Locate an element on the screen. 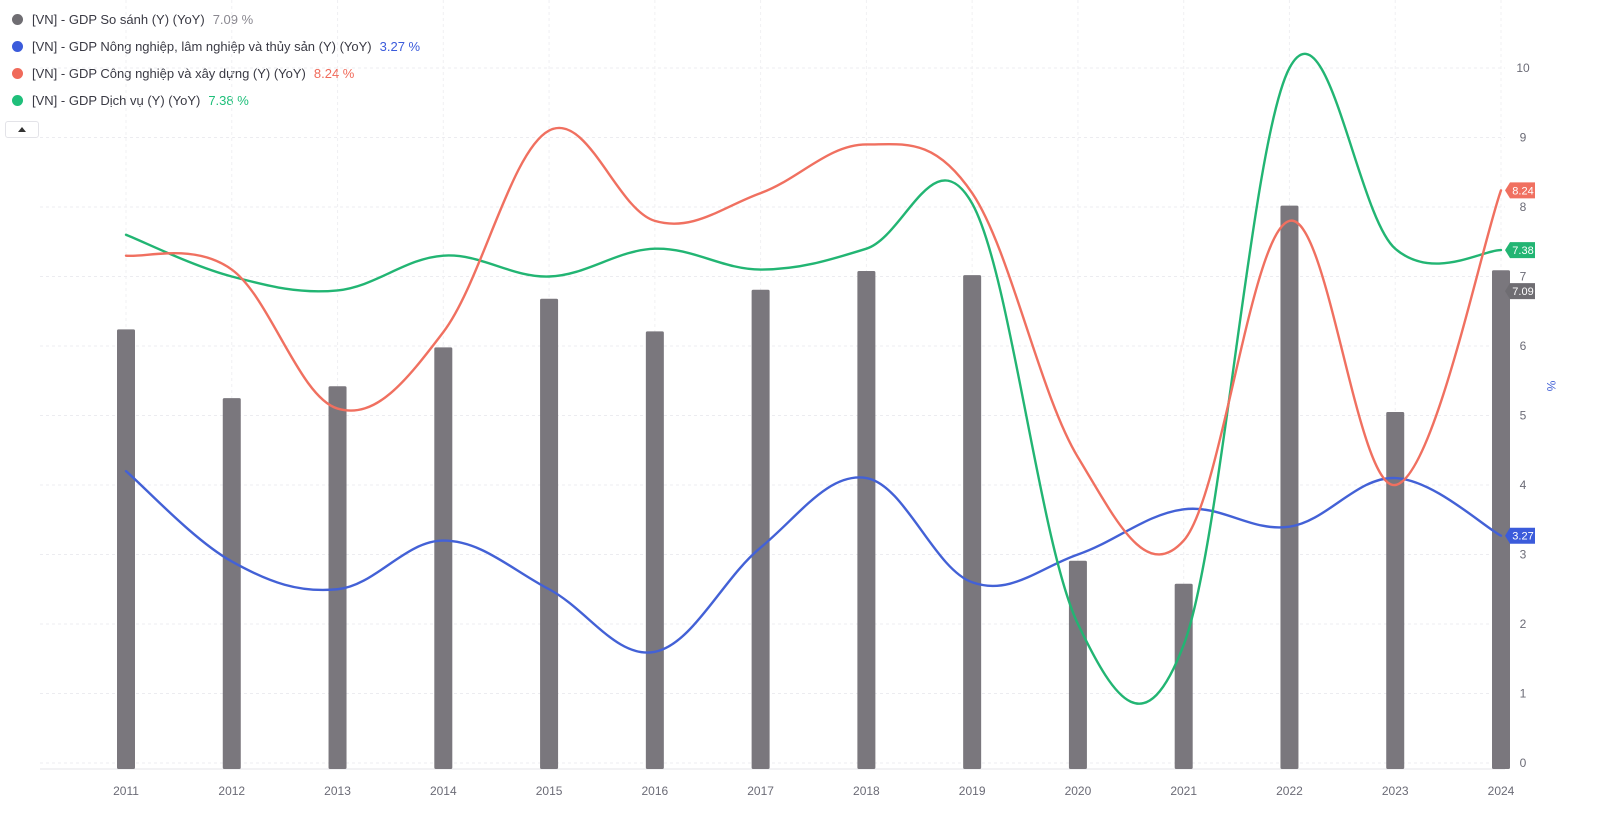 This screenshot has width=1600, height=836. end-label-gdp: 7.09 is located at coordinates (1520, 291).